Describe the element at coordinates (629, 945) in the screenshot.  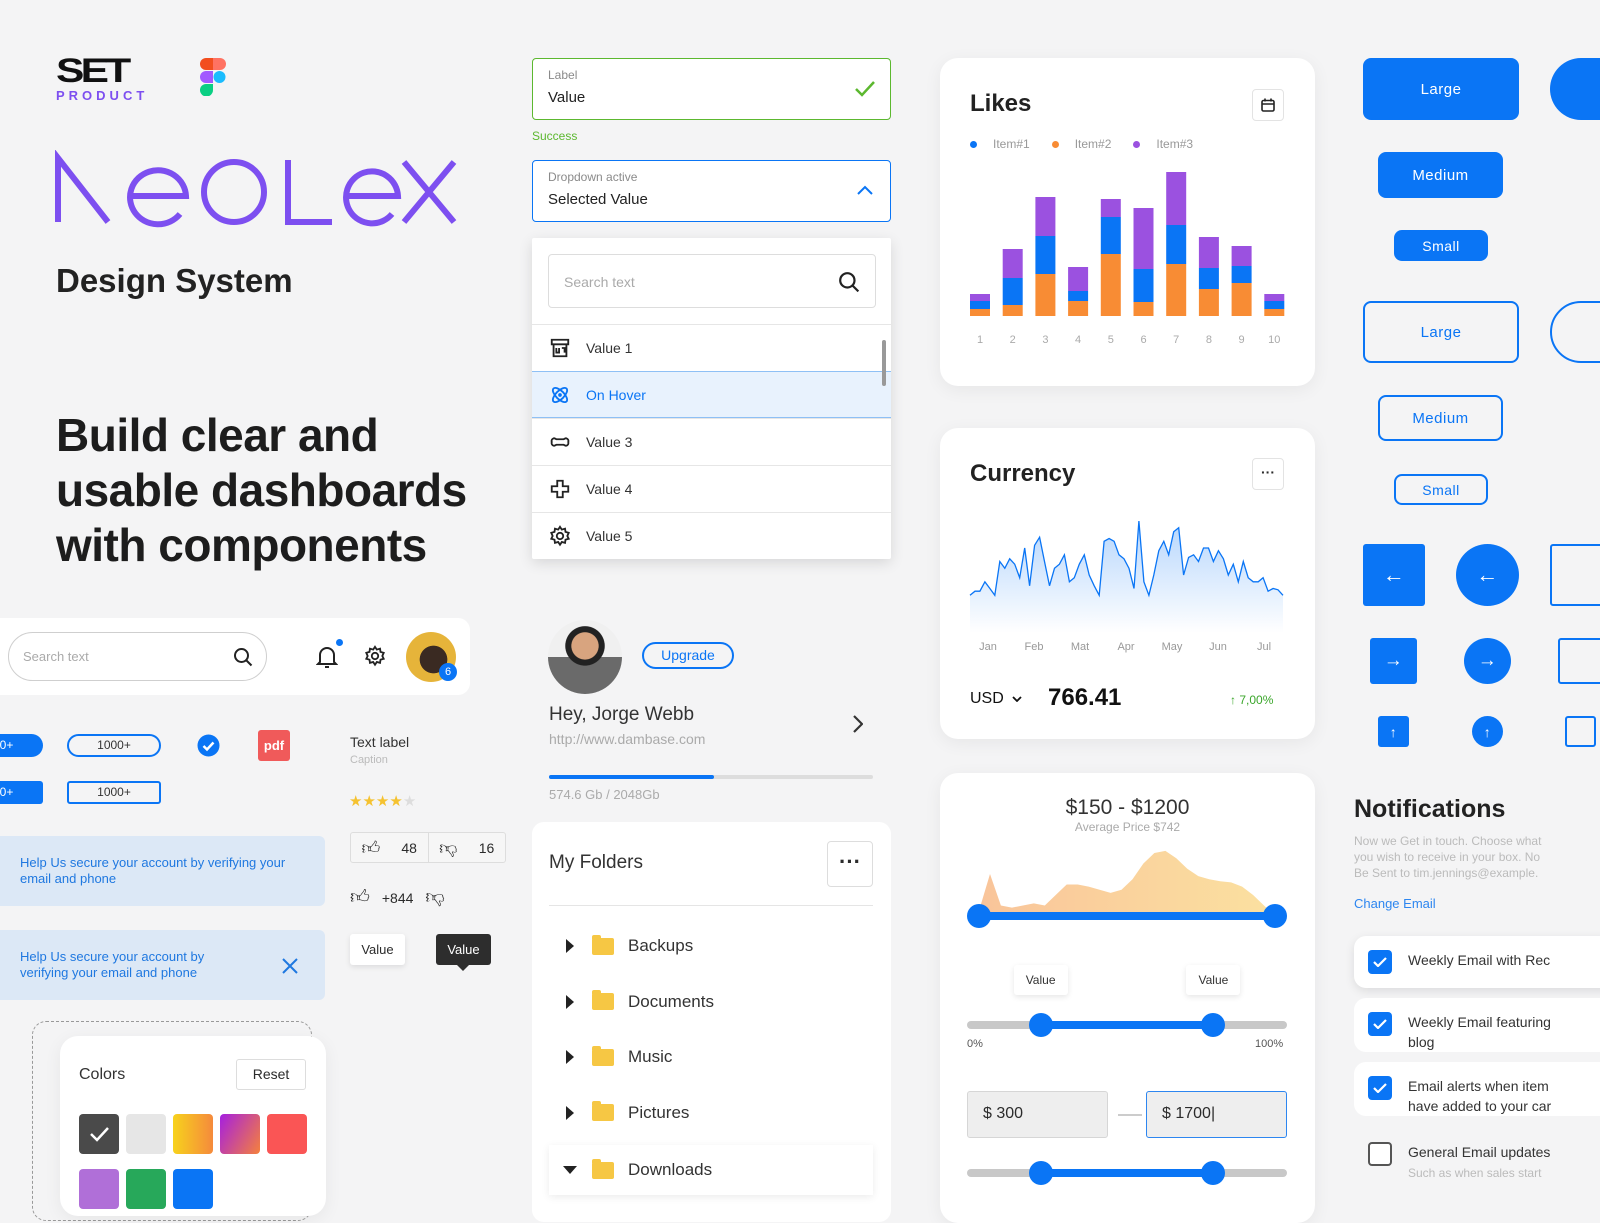
I see `folder-item: Backups` at that location.